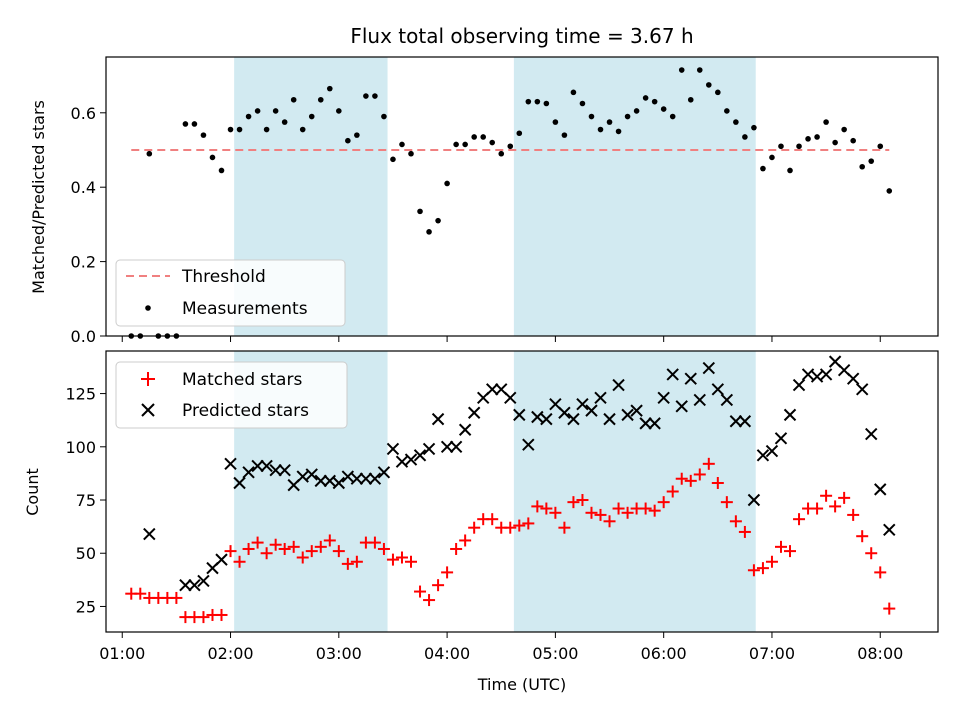  What do you see at coordinates (148, 379) in the screenshot?
I see `legend-matched-swatch` at bounding box center [148, 379].